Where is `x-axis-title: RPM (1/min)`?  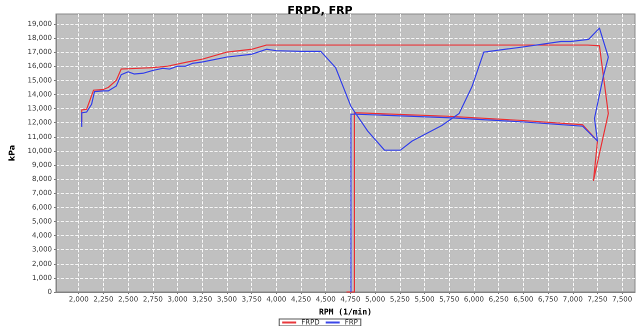
x-axis-title: RPM (1/min) is located at coordinates (345, 311).